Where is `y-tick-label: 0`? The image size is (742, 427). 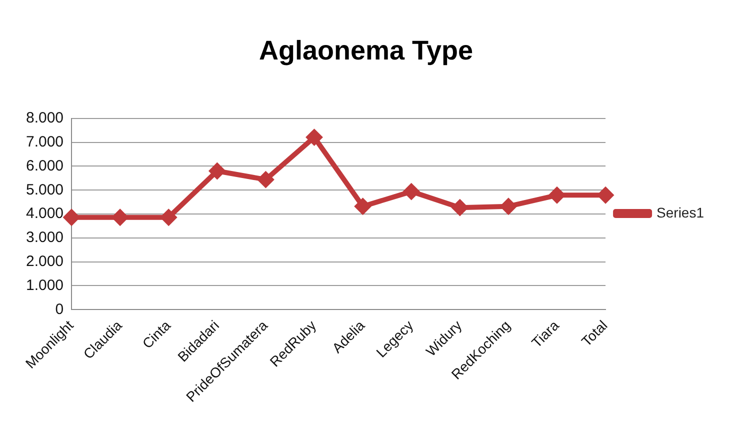
y-tick-label: 0 is located at coordinates (59, 309).